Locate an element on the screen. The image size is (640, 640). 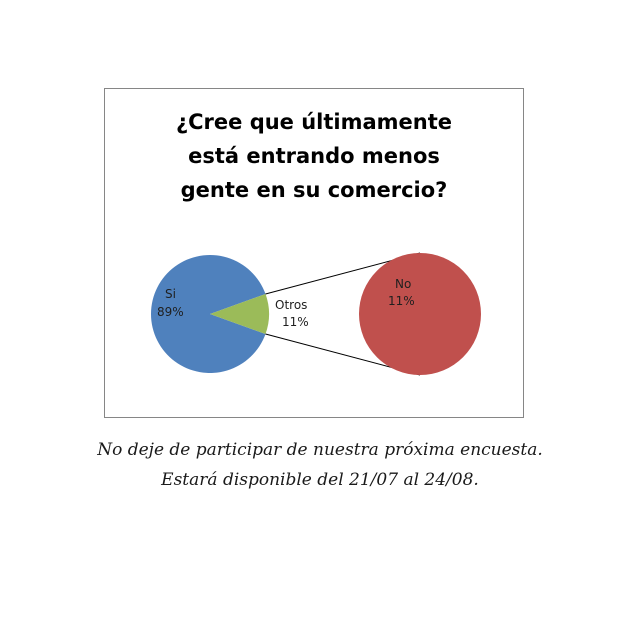
chart-title-line-1: ¿Cree que últimamente is located at coordinates (314, 122).